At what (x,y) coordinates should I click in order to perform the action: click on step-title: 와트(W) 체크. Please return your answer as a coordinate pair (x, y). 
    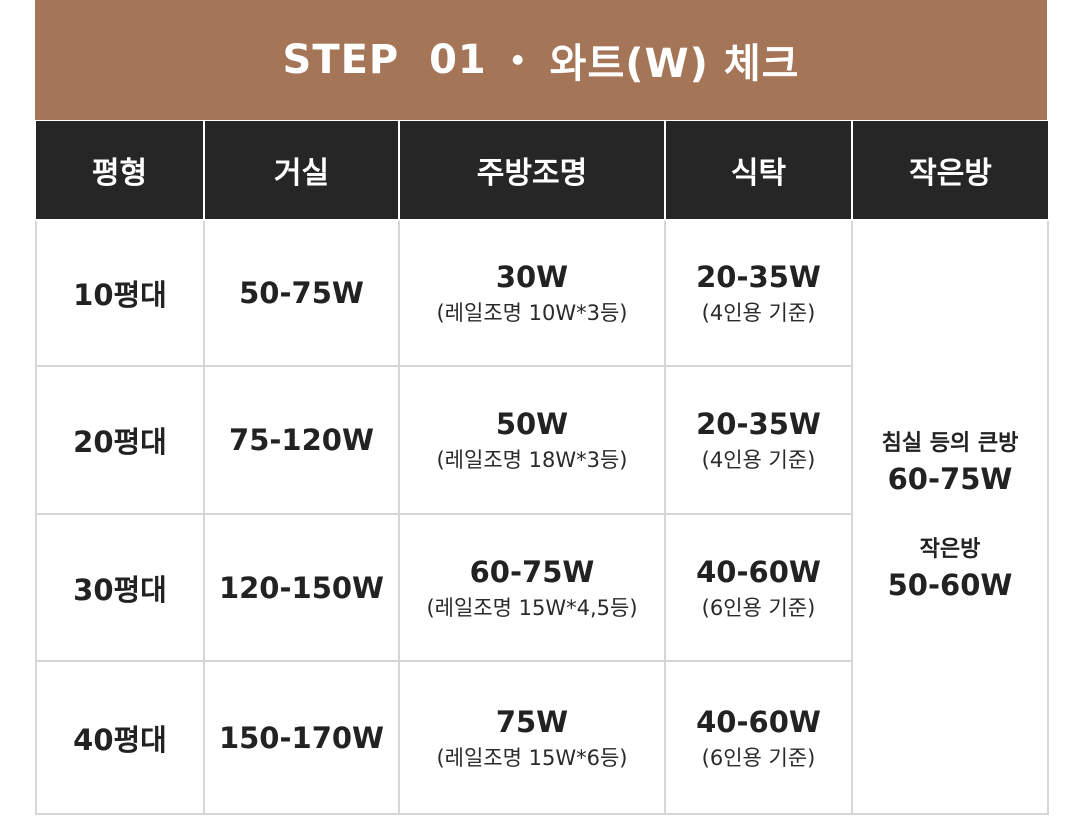
    Looking at the image, I should click on (674, 64).